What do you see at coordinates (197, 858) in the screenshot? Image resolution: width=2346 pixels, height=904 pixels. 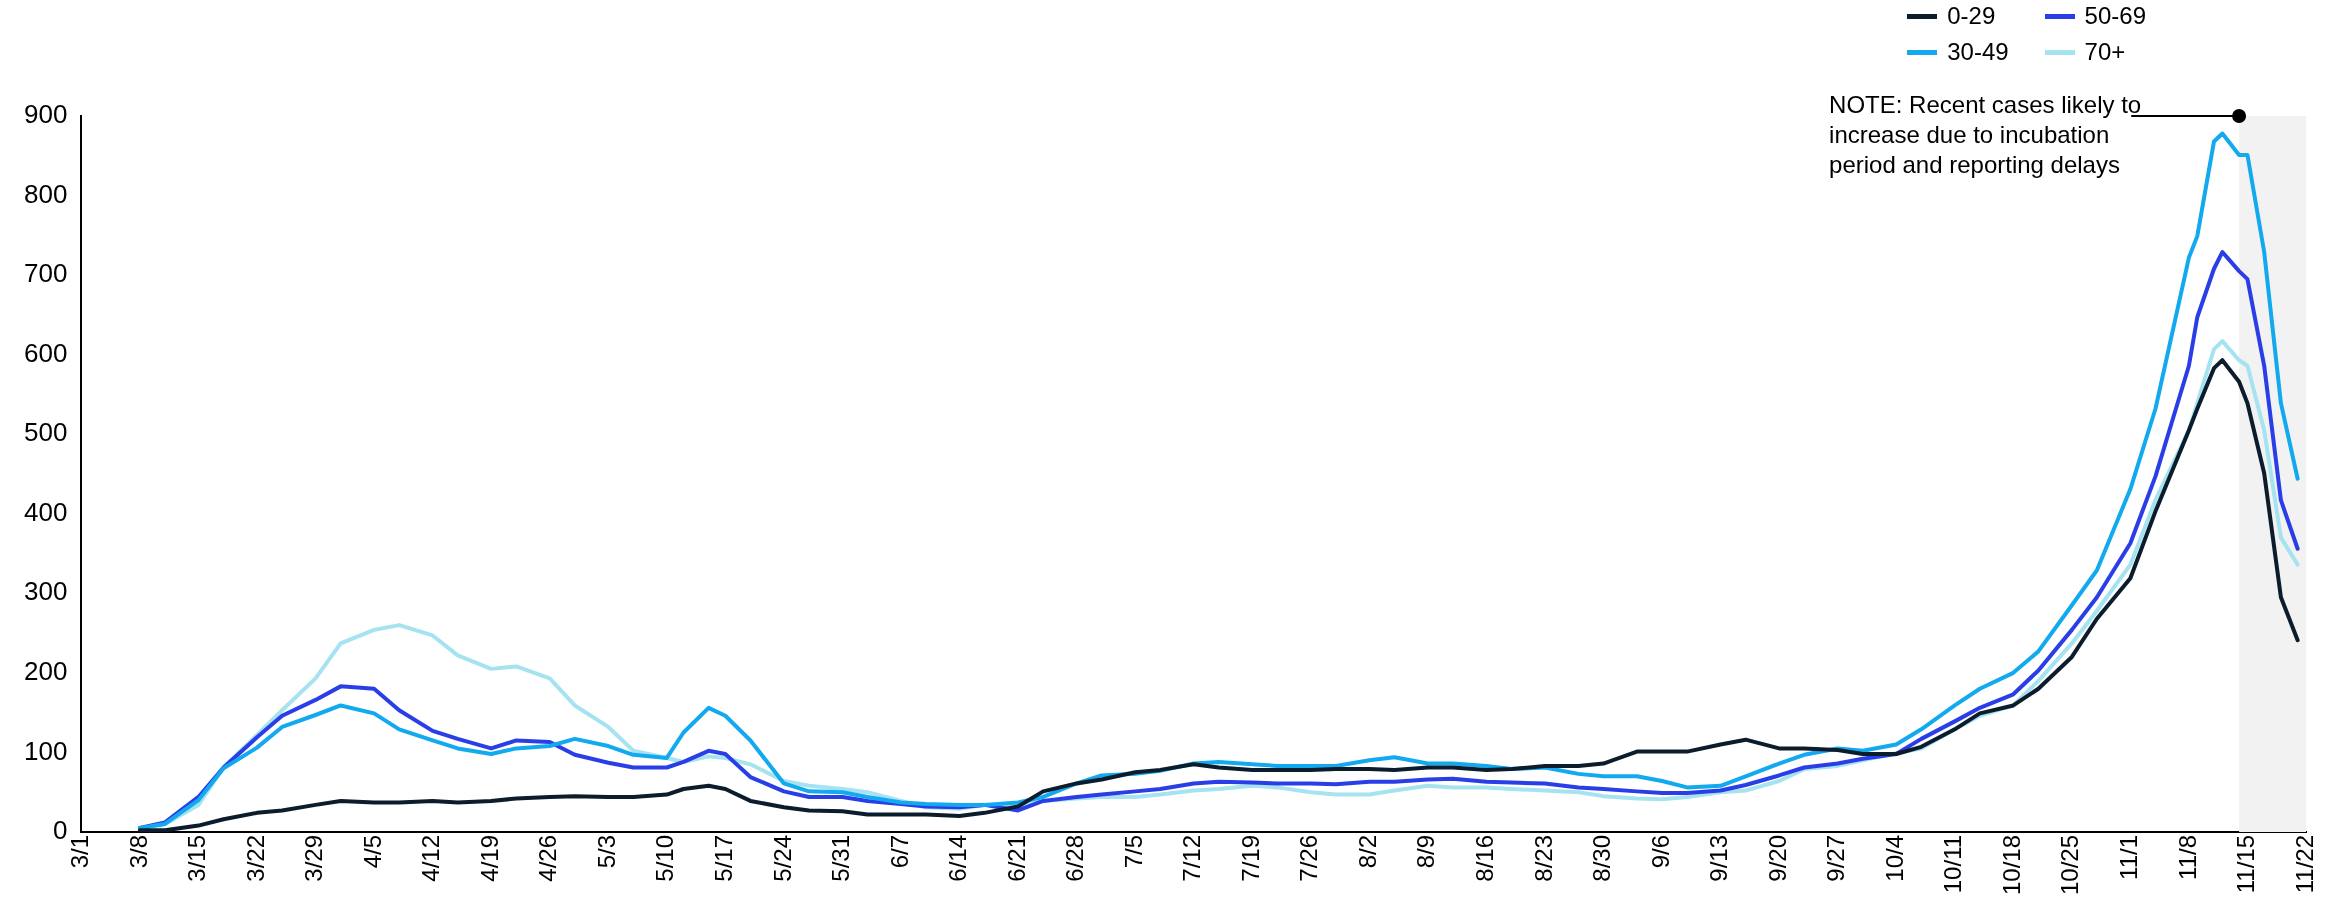 I see `x-tick-label: 3/15` at bounding box center [197, 858].